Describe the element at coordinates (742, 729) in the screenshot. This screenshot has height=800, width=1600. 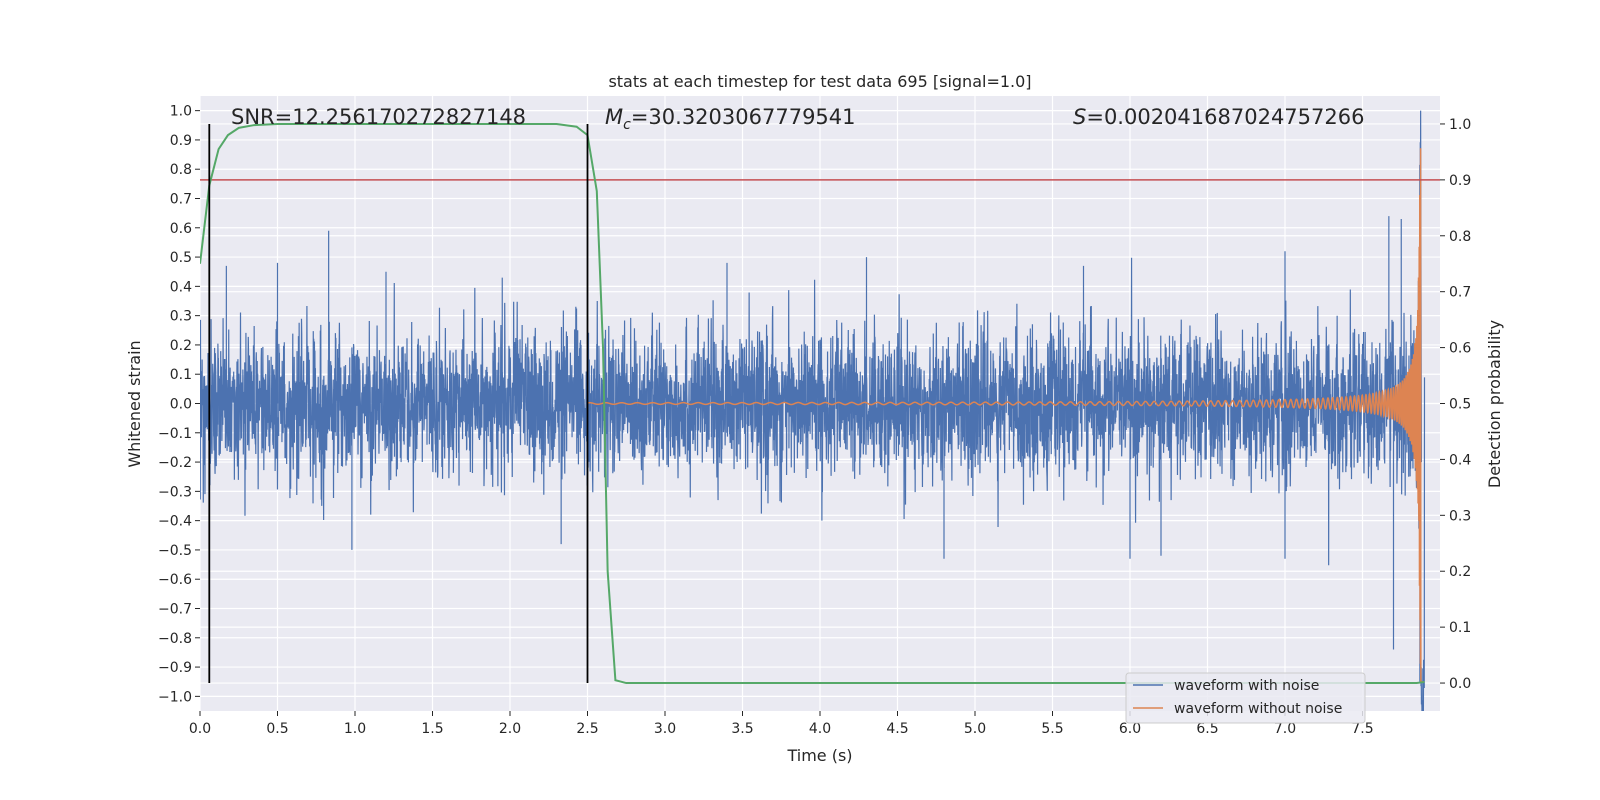
I see `x-tick-label: 3.5` at that location.